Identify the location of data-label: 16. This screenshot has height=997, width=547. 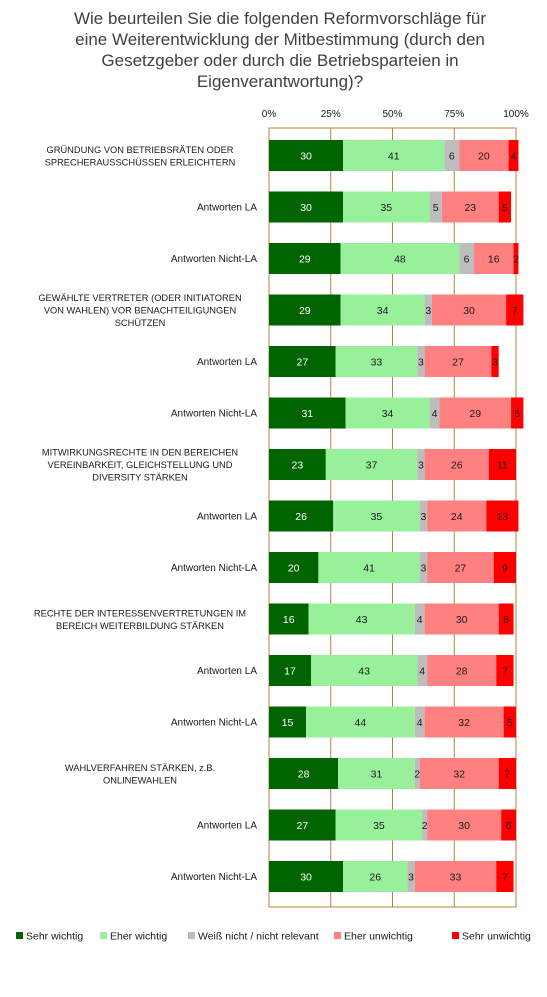
(289, 620).